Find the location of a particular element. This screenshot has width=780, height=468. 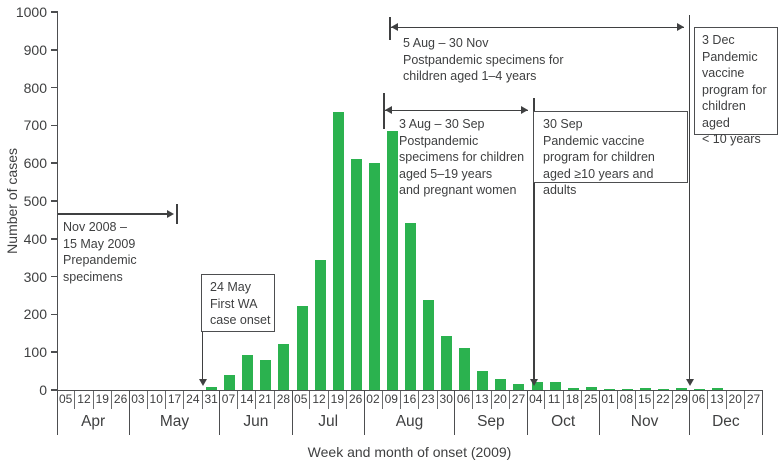

prepandemic-arrowhead-icon is located at coordinates (170, 213).